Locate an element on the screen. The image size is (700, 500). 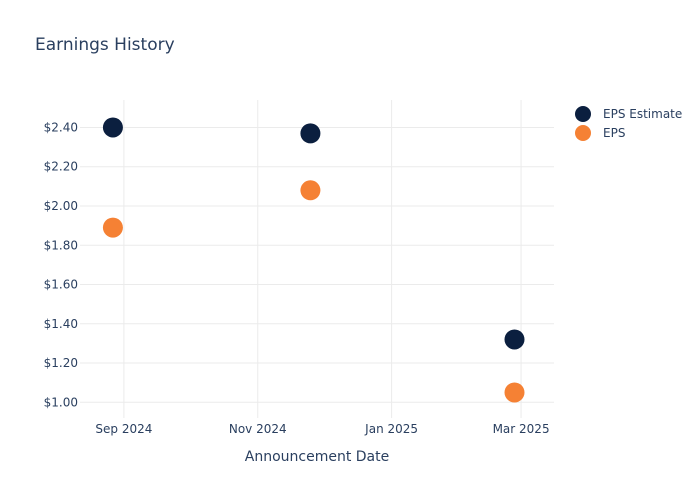
x-tick-label: Mar 2025 is located at coordinates (521, 429).